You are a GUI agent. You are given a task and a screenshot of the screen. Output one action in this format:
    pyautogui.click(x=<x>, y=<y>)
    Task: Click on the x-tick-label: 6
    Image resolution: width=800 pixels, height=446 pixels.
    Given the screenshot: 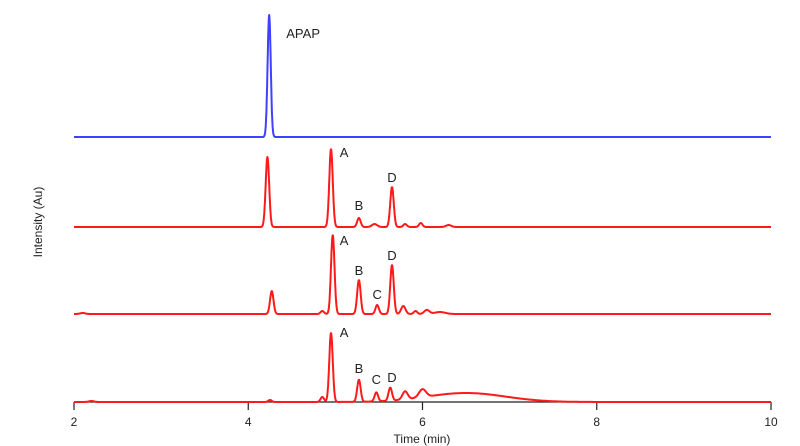 What is the action you would take?
    pyautogui.click(x=422, y=422)
    